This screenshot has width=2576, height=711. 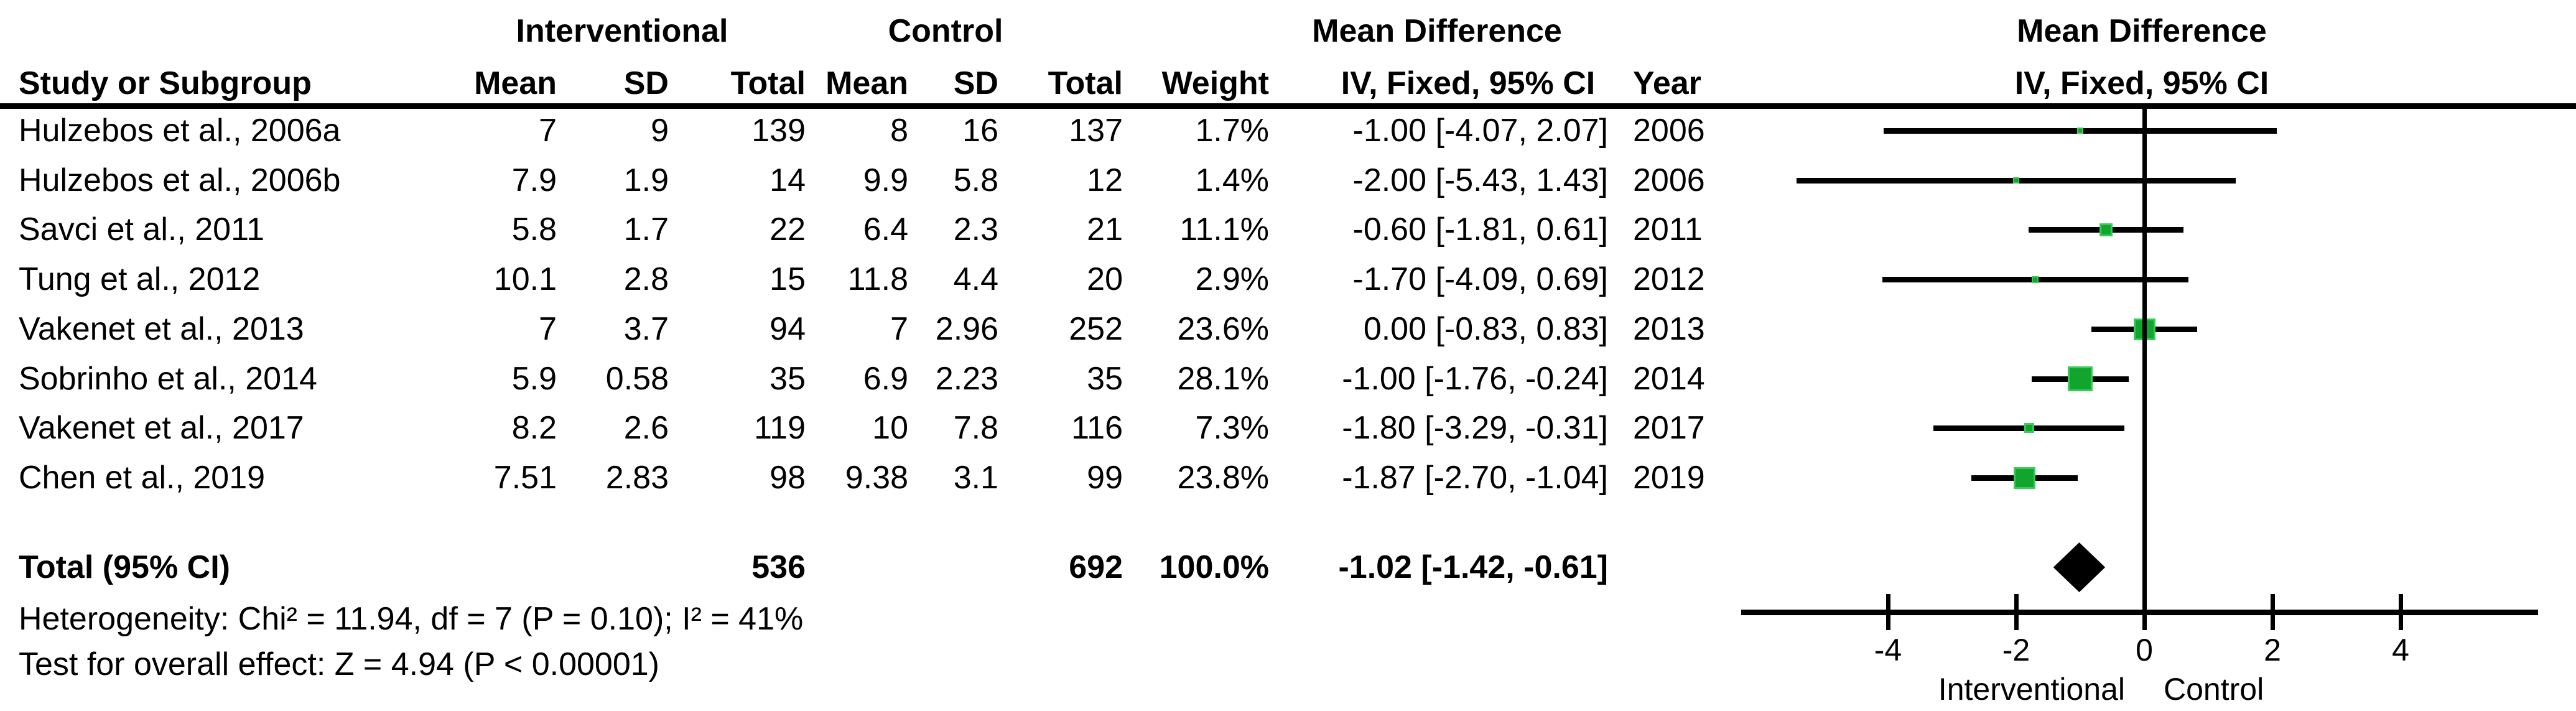 I want to click on axis-tick-label: -4, so click(x=1888, y=650).